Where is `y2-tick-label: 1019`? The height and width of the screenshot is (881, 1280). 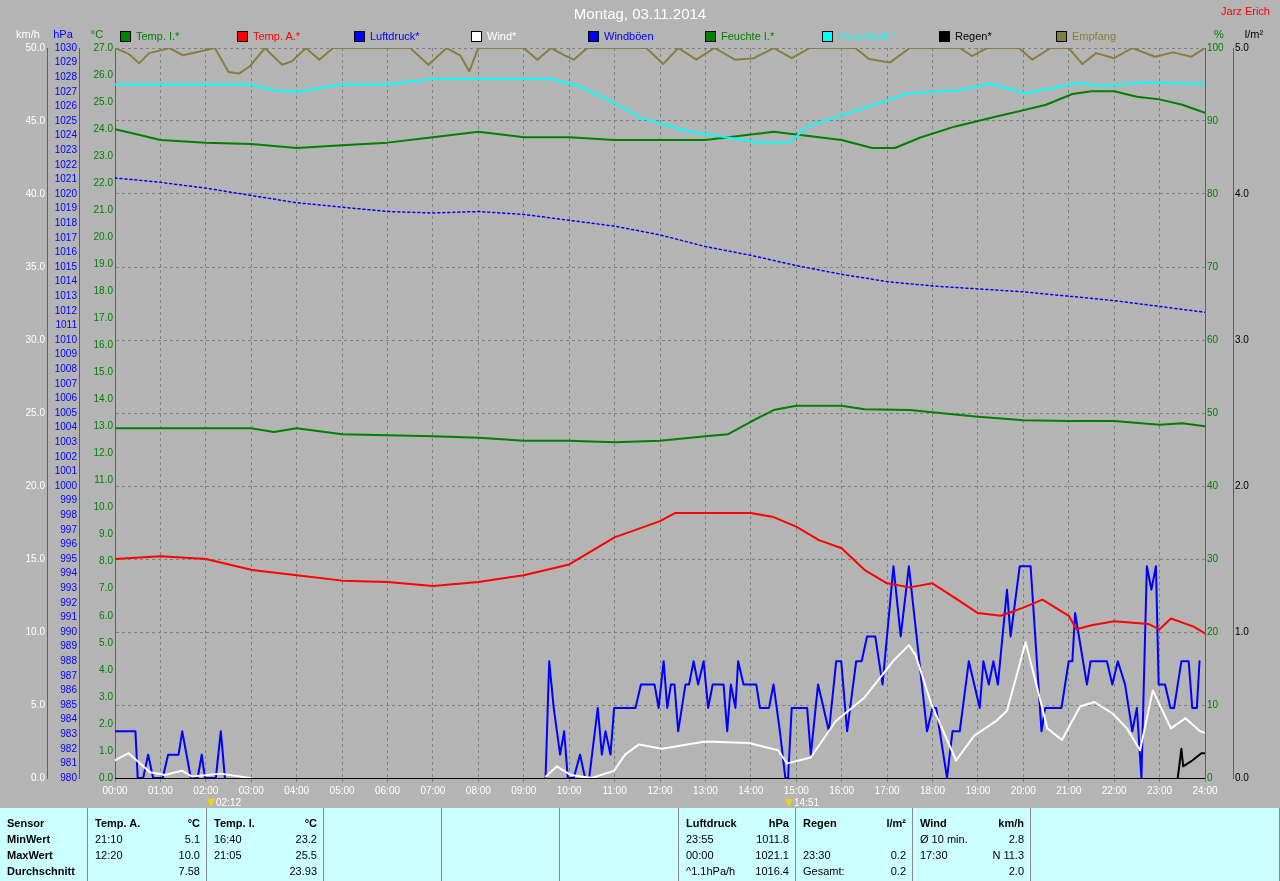 y2-tick-label: 1019 is located at coordinates (66, 208).